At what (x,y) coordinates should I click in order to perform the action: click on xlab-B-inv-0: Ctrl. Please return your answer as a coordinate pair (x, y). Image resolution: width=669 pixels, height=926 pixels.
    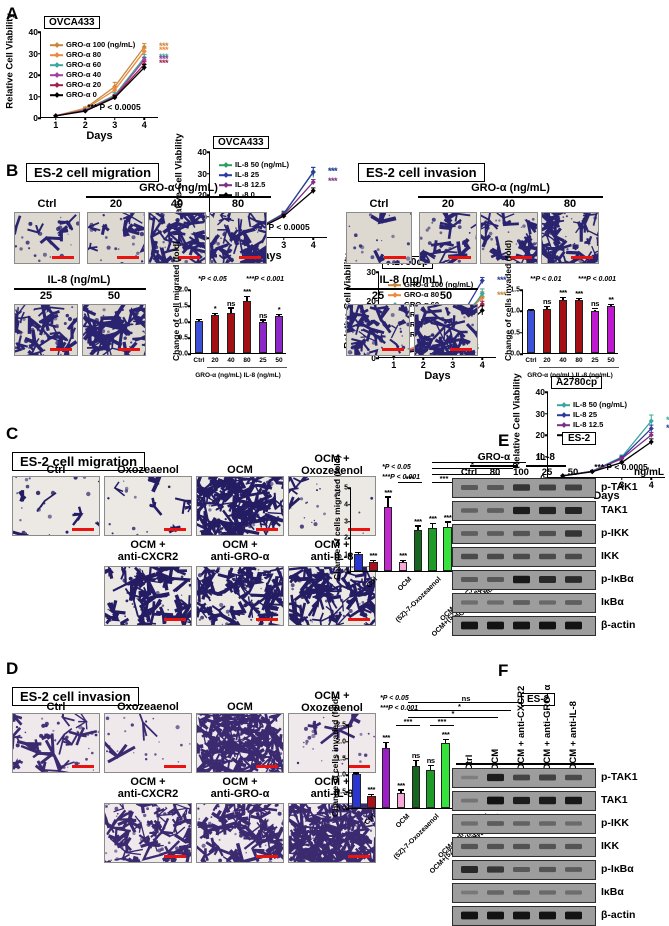
    Looking at the image, I should click on (530, 360).